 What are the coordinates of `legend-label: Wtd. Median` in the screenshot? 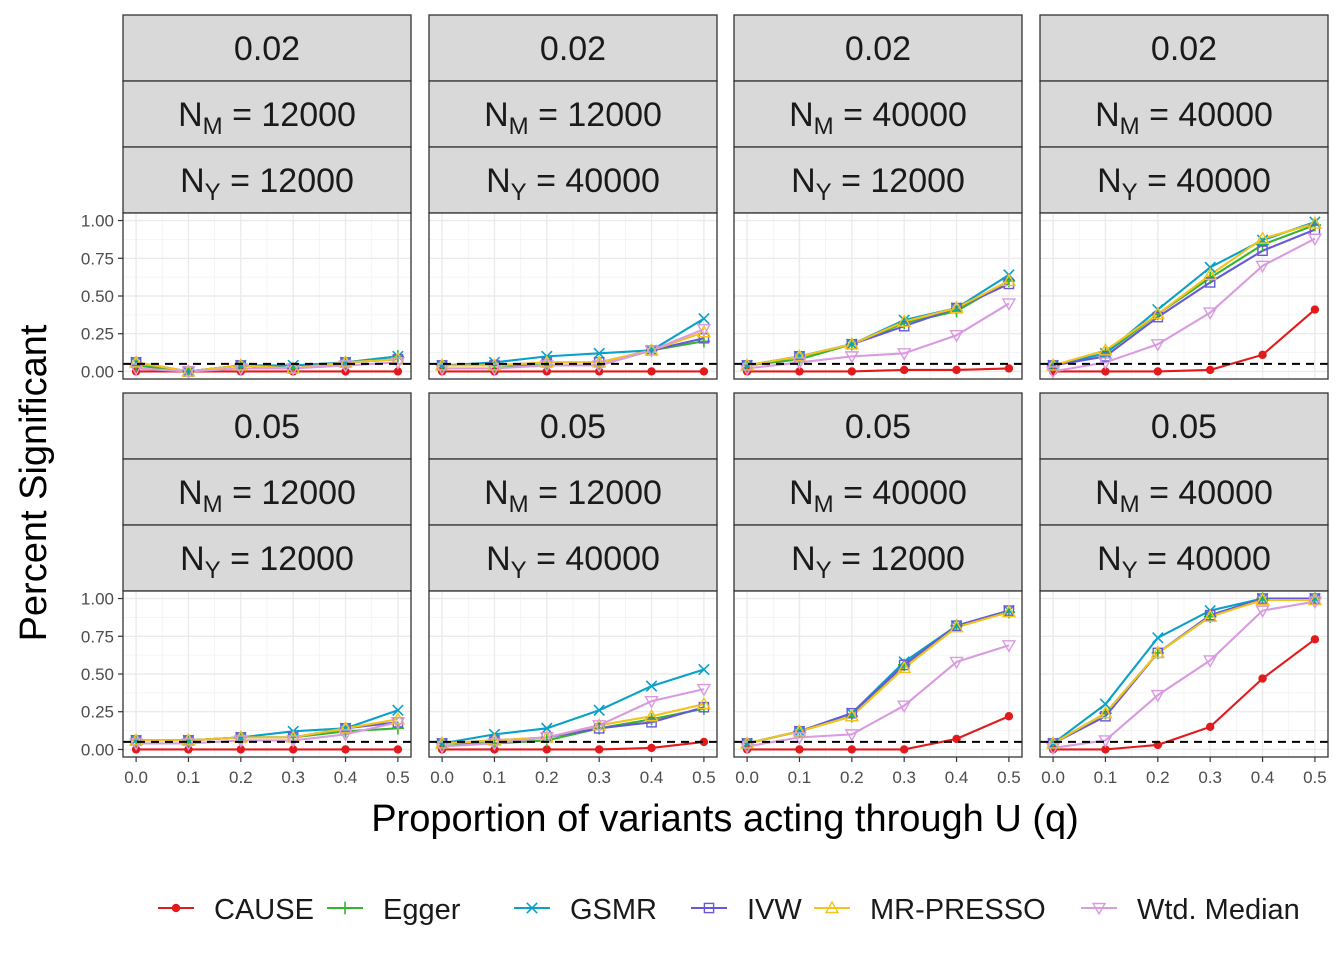 It's located at (1218, 910).